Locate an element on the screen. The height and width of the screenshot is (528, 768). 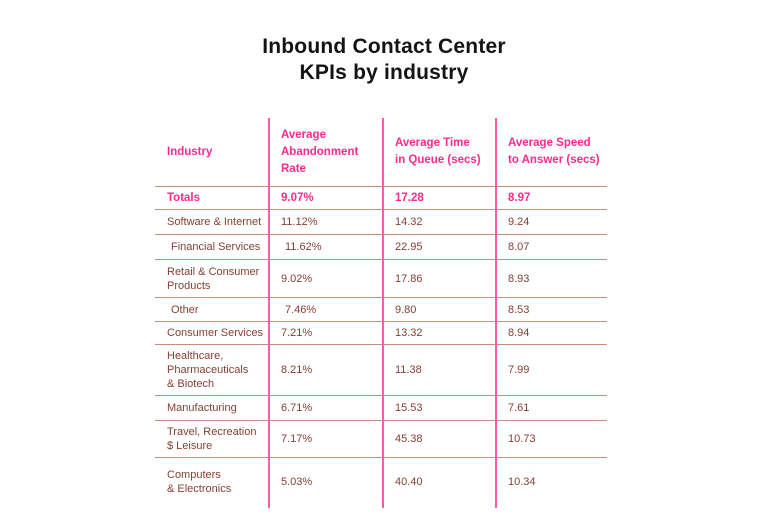
time-in-queue-cell: 11.38 is located at coordinates (408, 370).